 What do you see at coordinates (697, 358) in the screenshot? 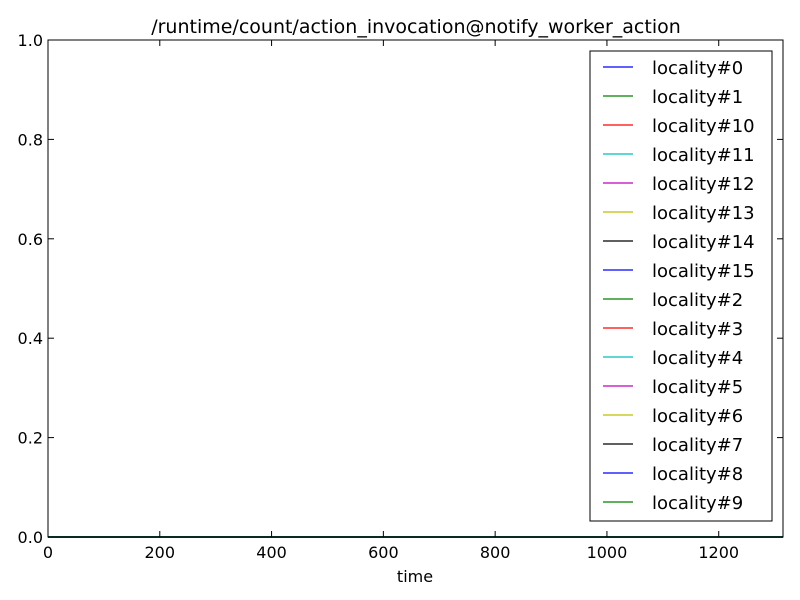
I see `legend-label: locality#4` at bounding box center [697, 358].